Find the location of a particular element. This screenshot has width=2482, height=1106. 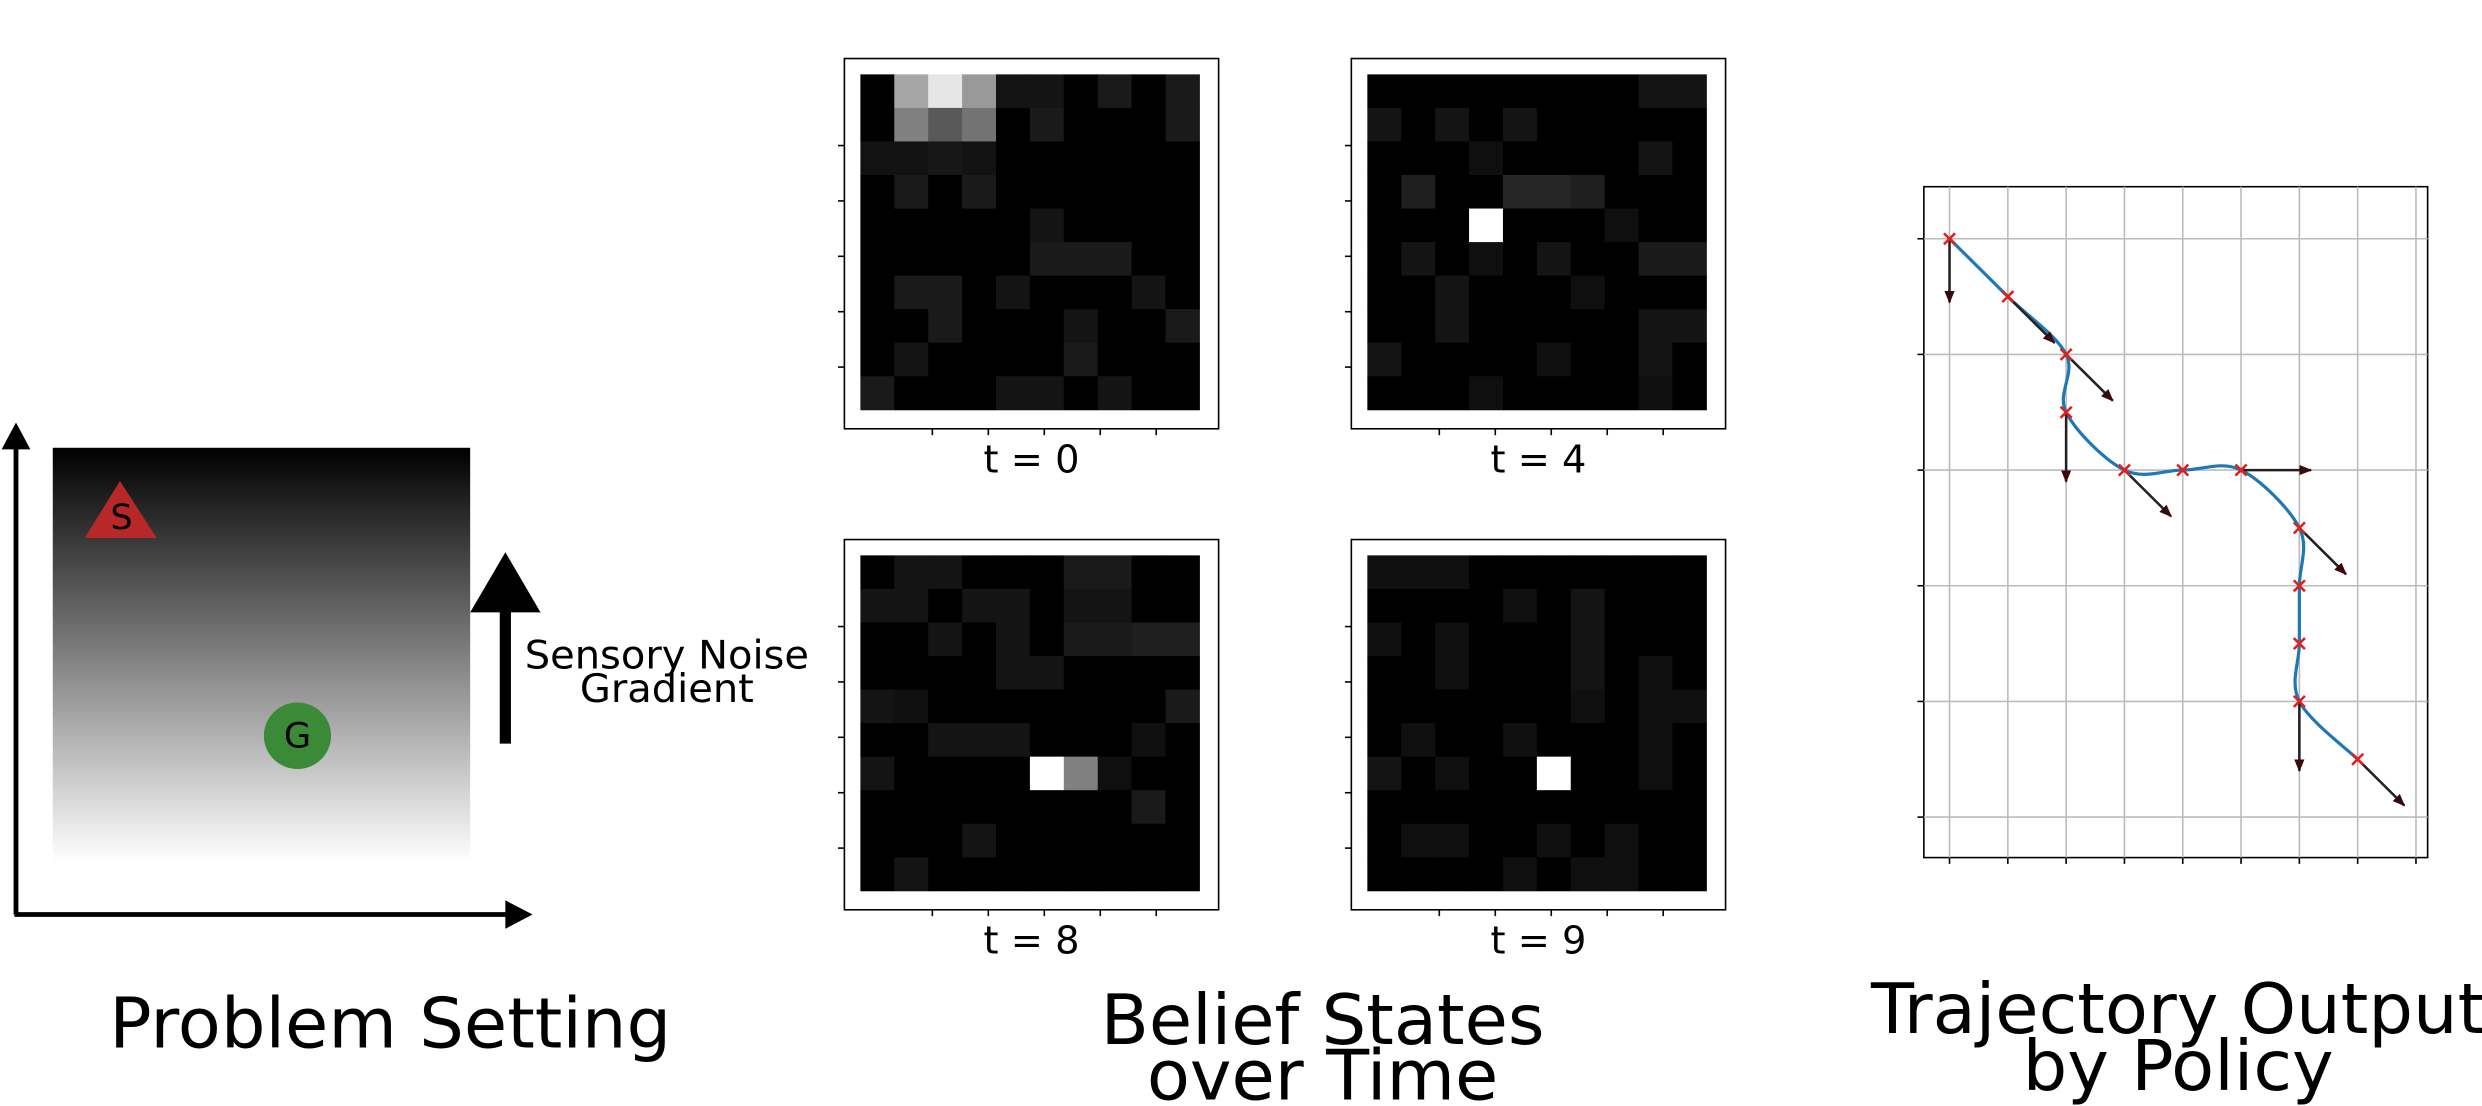

caption: Trajectory Output is located at coordinates (2176, 1010).